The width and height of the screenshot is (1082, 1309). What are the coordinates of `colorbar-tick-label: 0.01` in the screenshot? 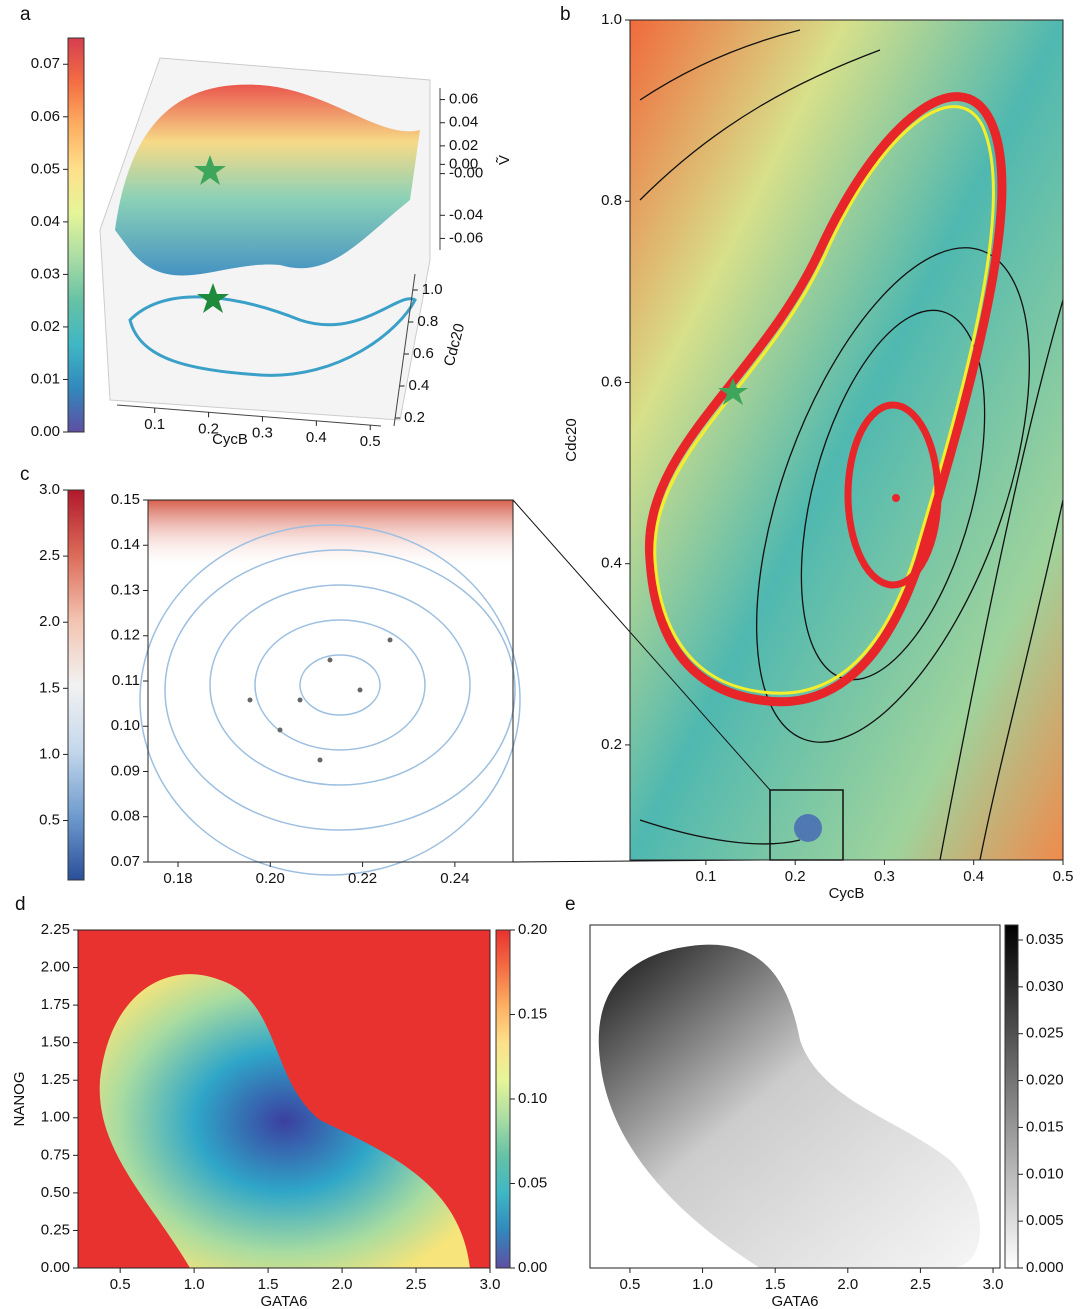 It's located at (45, 378).